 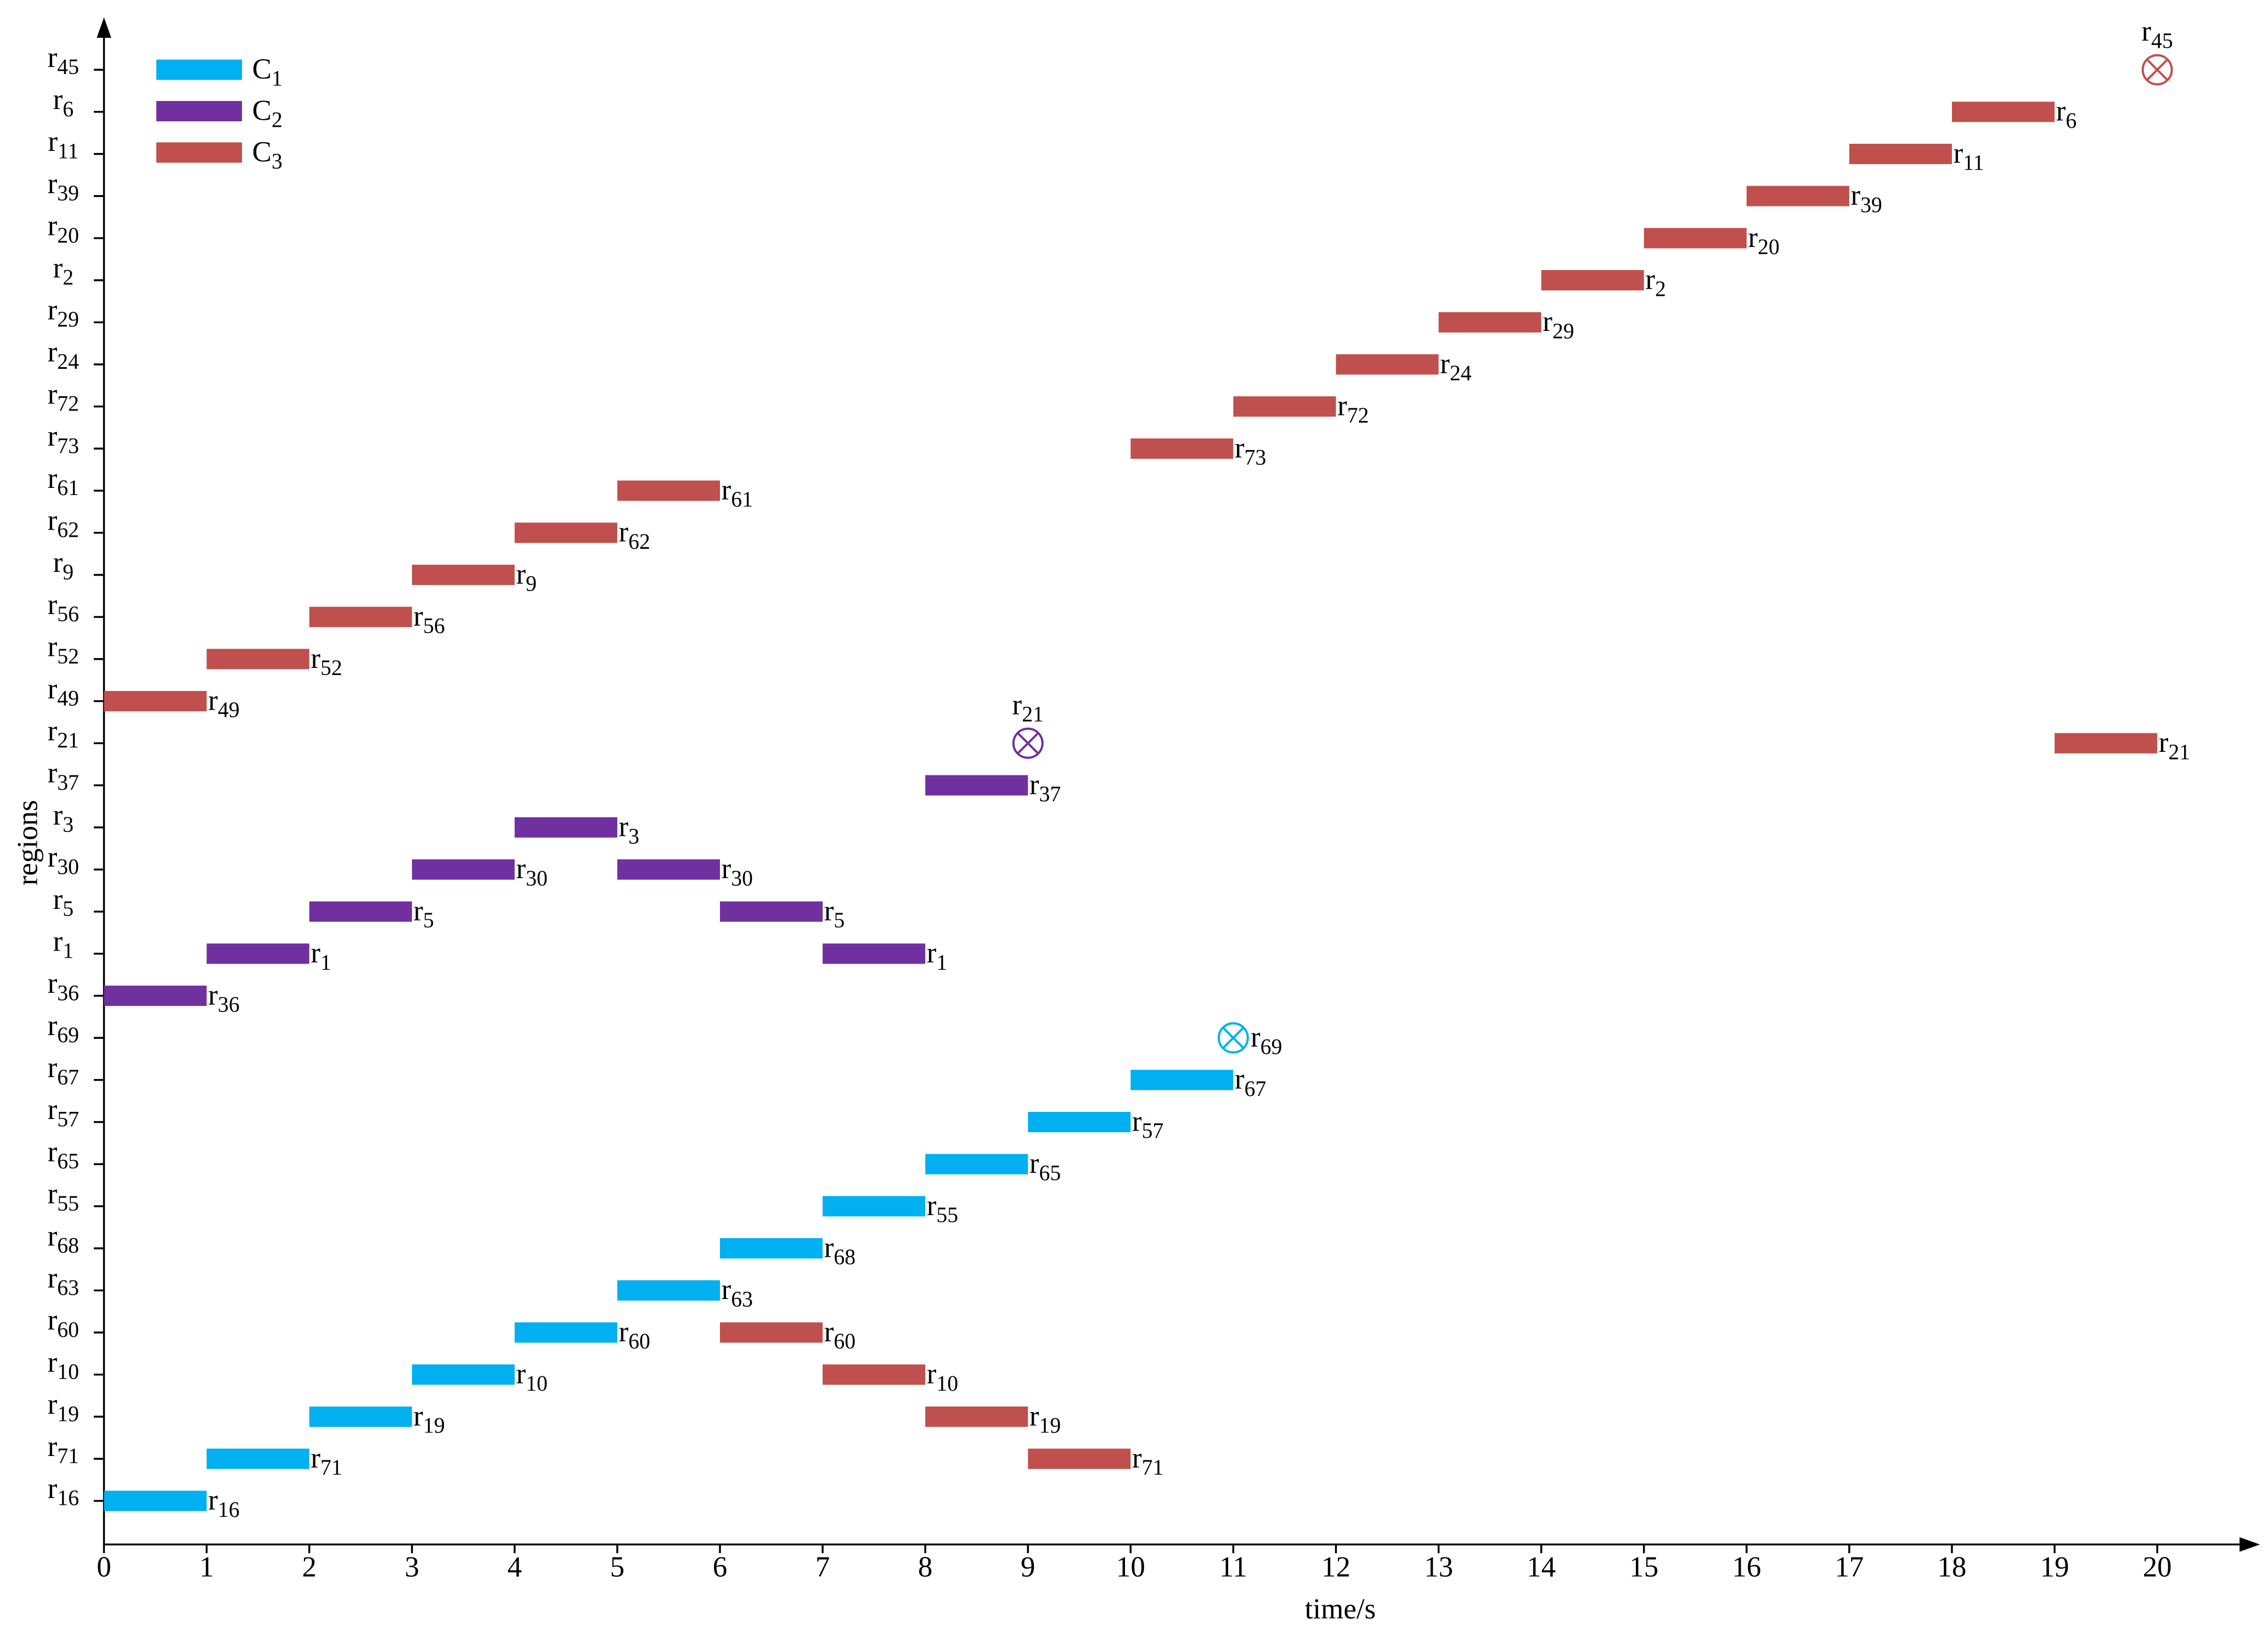 I want to click on y-tick-label: r20, so click(x=63, y=229).